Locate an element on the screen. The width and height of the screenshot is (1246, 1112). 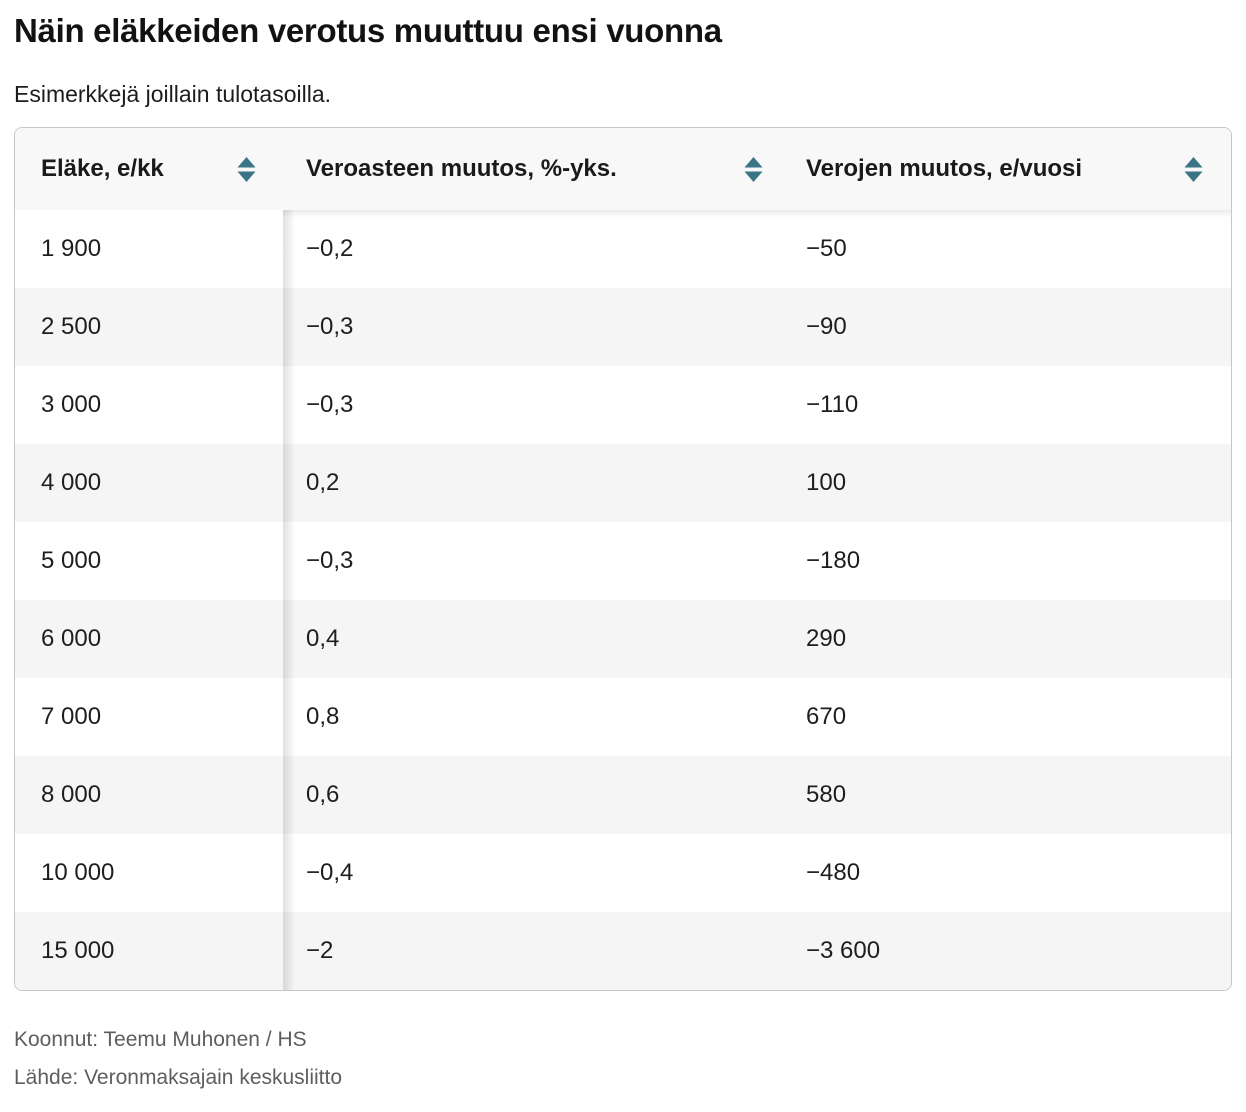
cell-tax-rate-change: 0,2 is located at coordinates (323, 482).